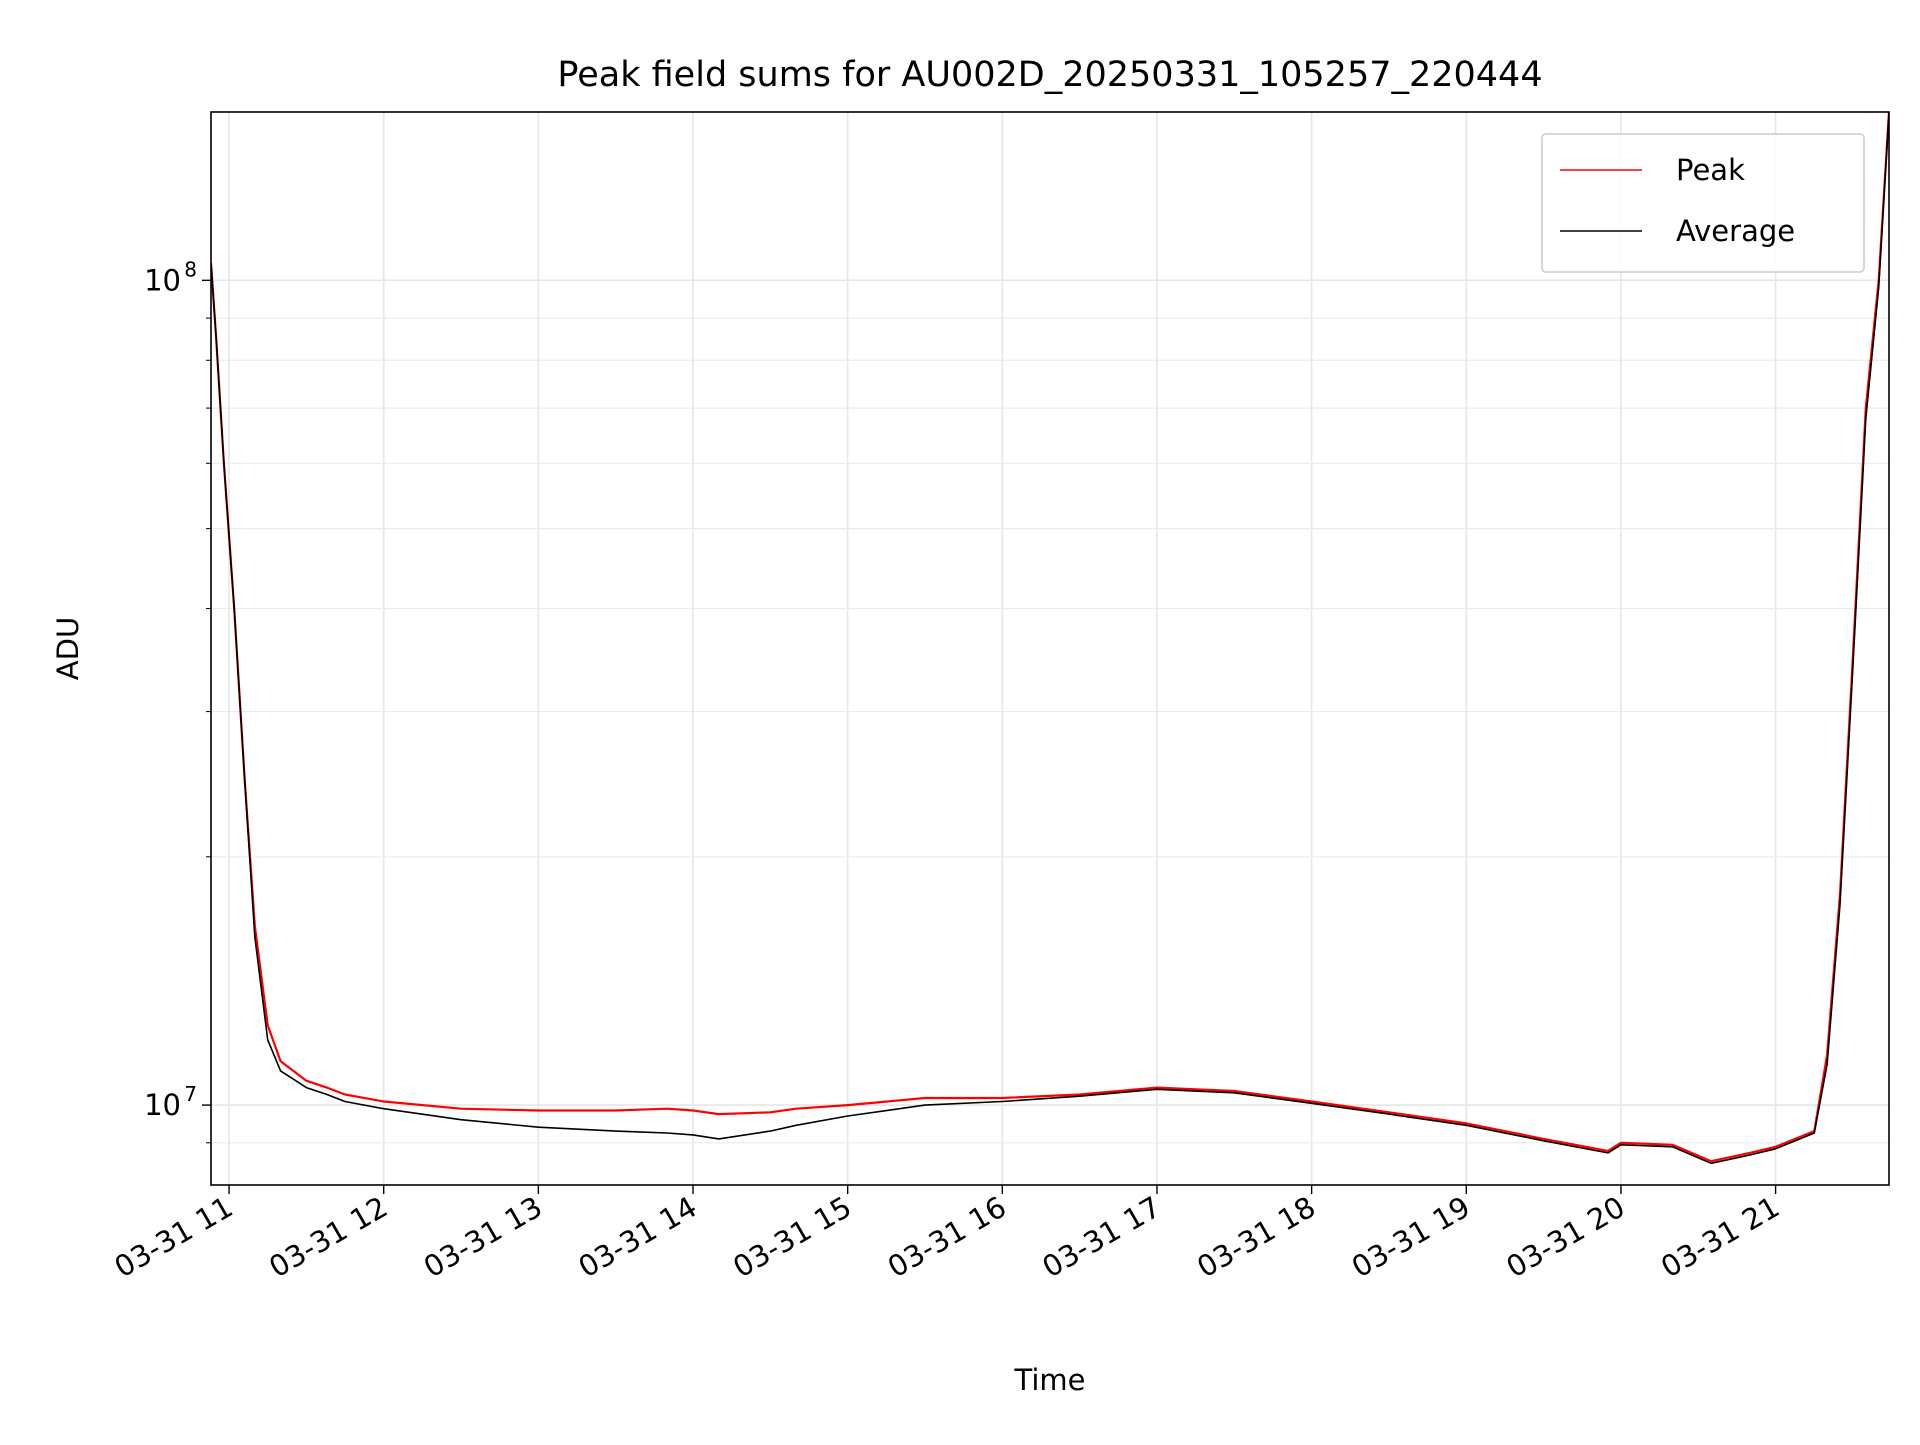  What do you see at coordinates (68, 648) in the screenshot?
I see `y-axis-label: ADU` at bounding box center [68, 648].